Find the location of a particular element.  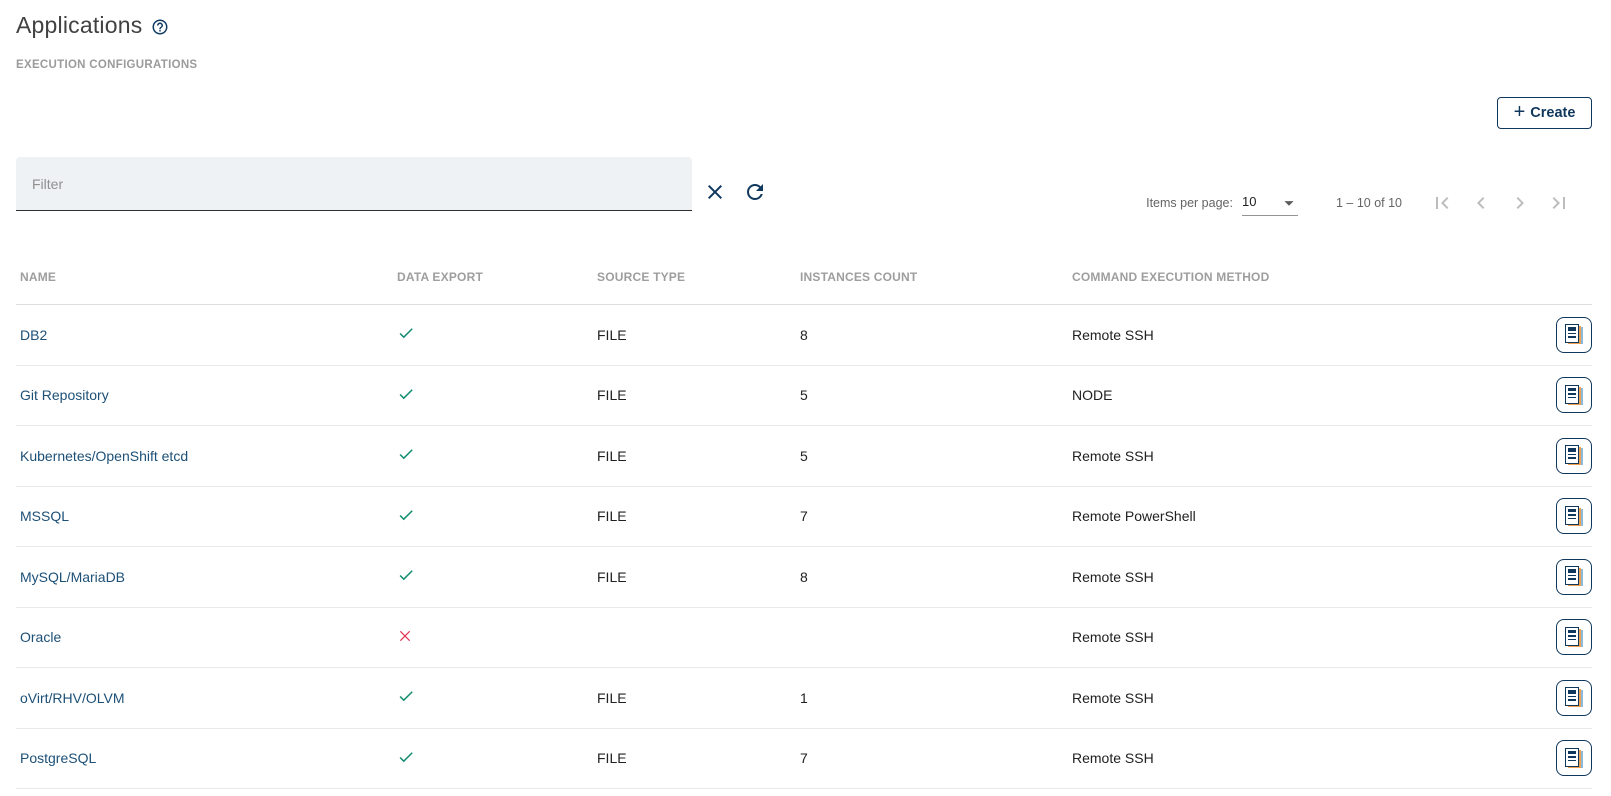

table-row: MySQL/MariaDB FILE 8 Remote SSH is located at coordinates (804, 577).